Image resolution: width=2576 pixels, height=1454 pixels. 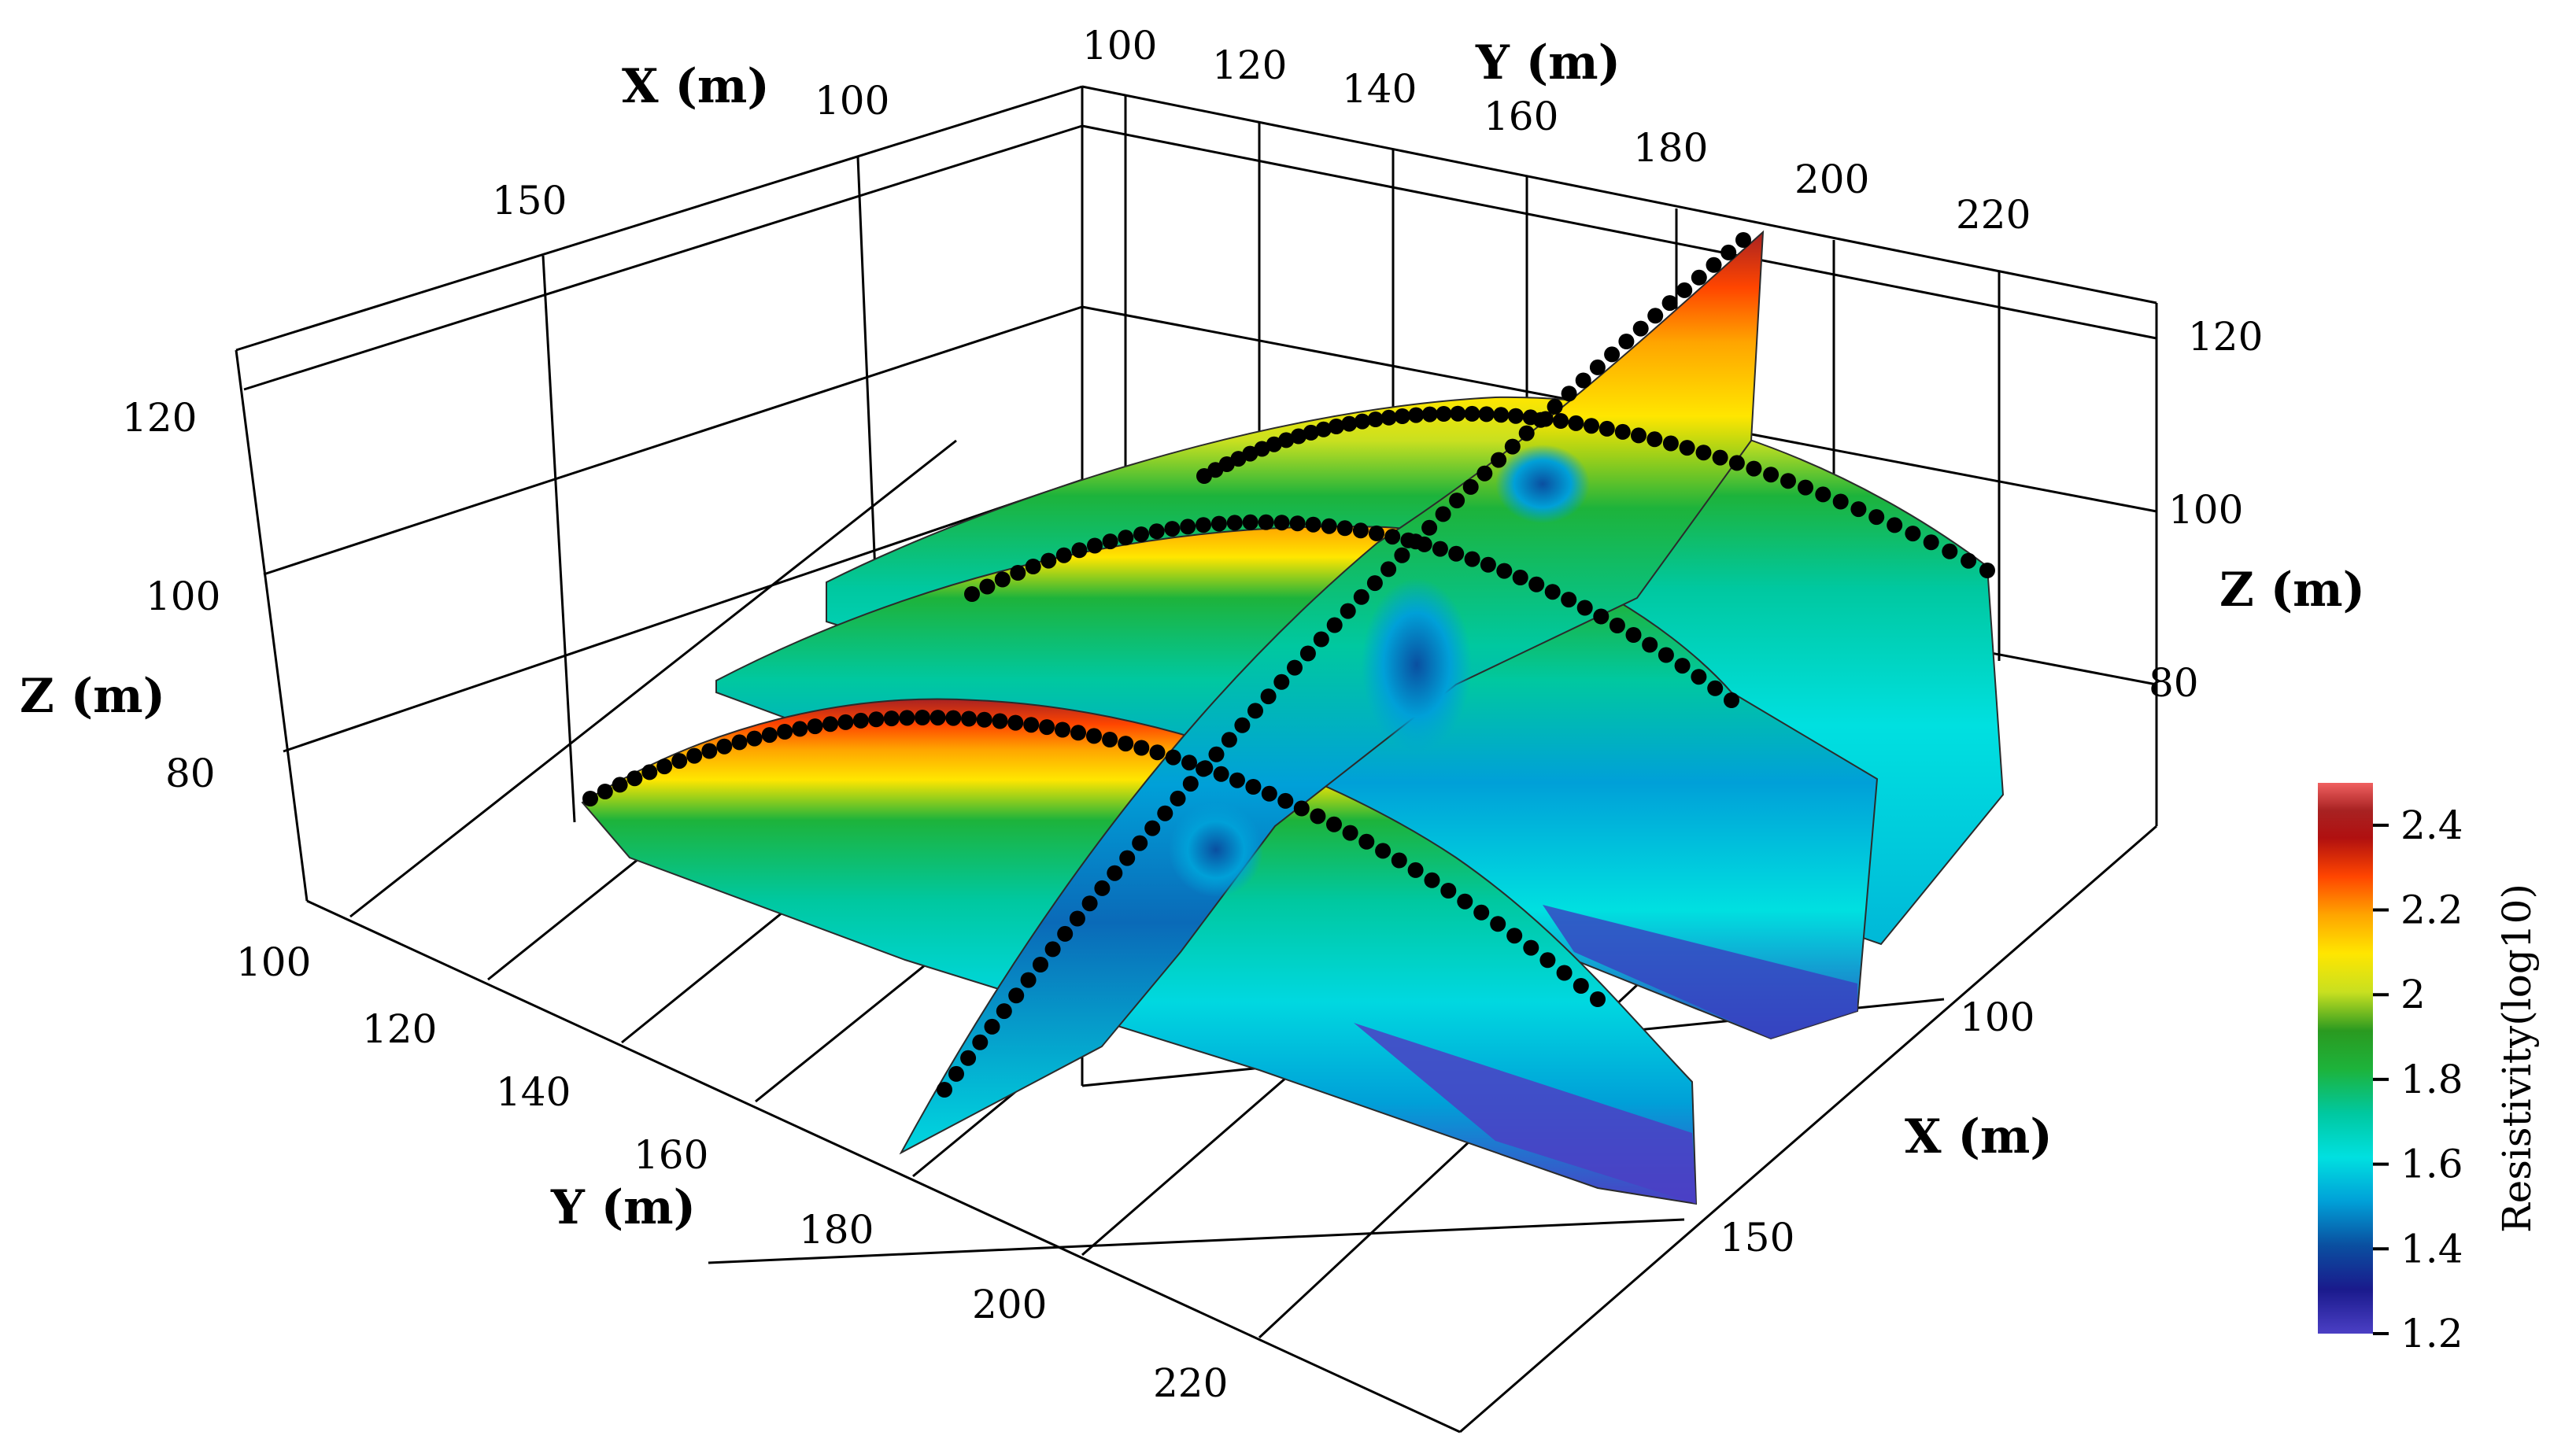 What do you see at coordinates (2345, 1058) in the screenshot?
I see `colorbar-scale` at bounding box center [2345, 1058].